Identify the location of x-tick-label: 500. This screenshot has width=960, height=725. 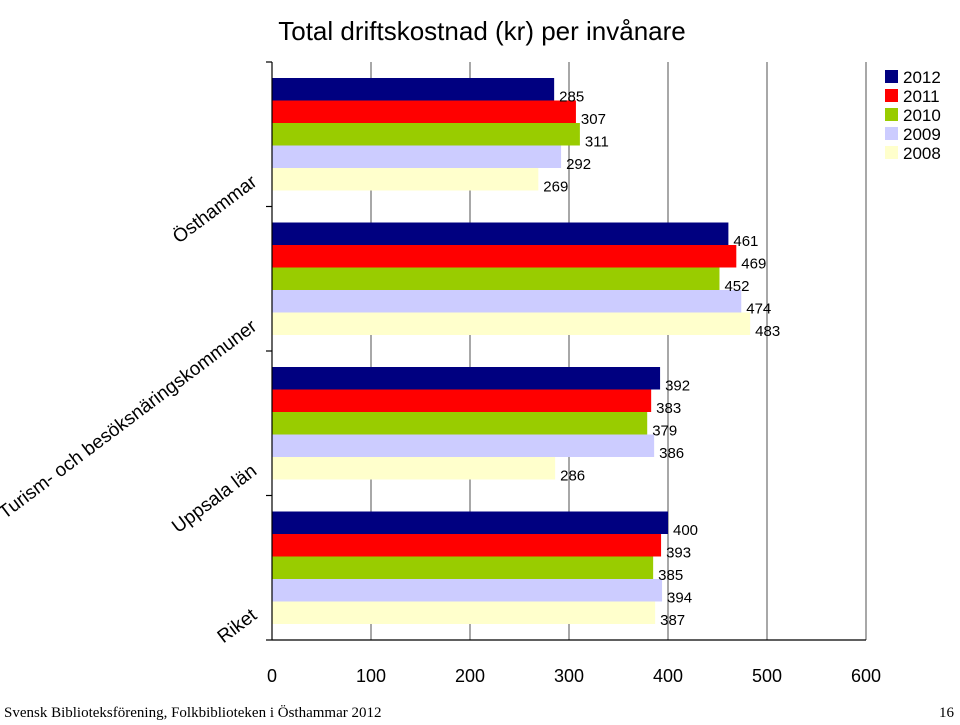
(767, 676).